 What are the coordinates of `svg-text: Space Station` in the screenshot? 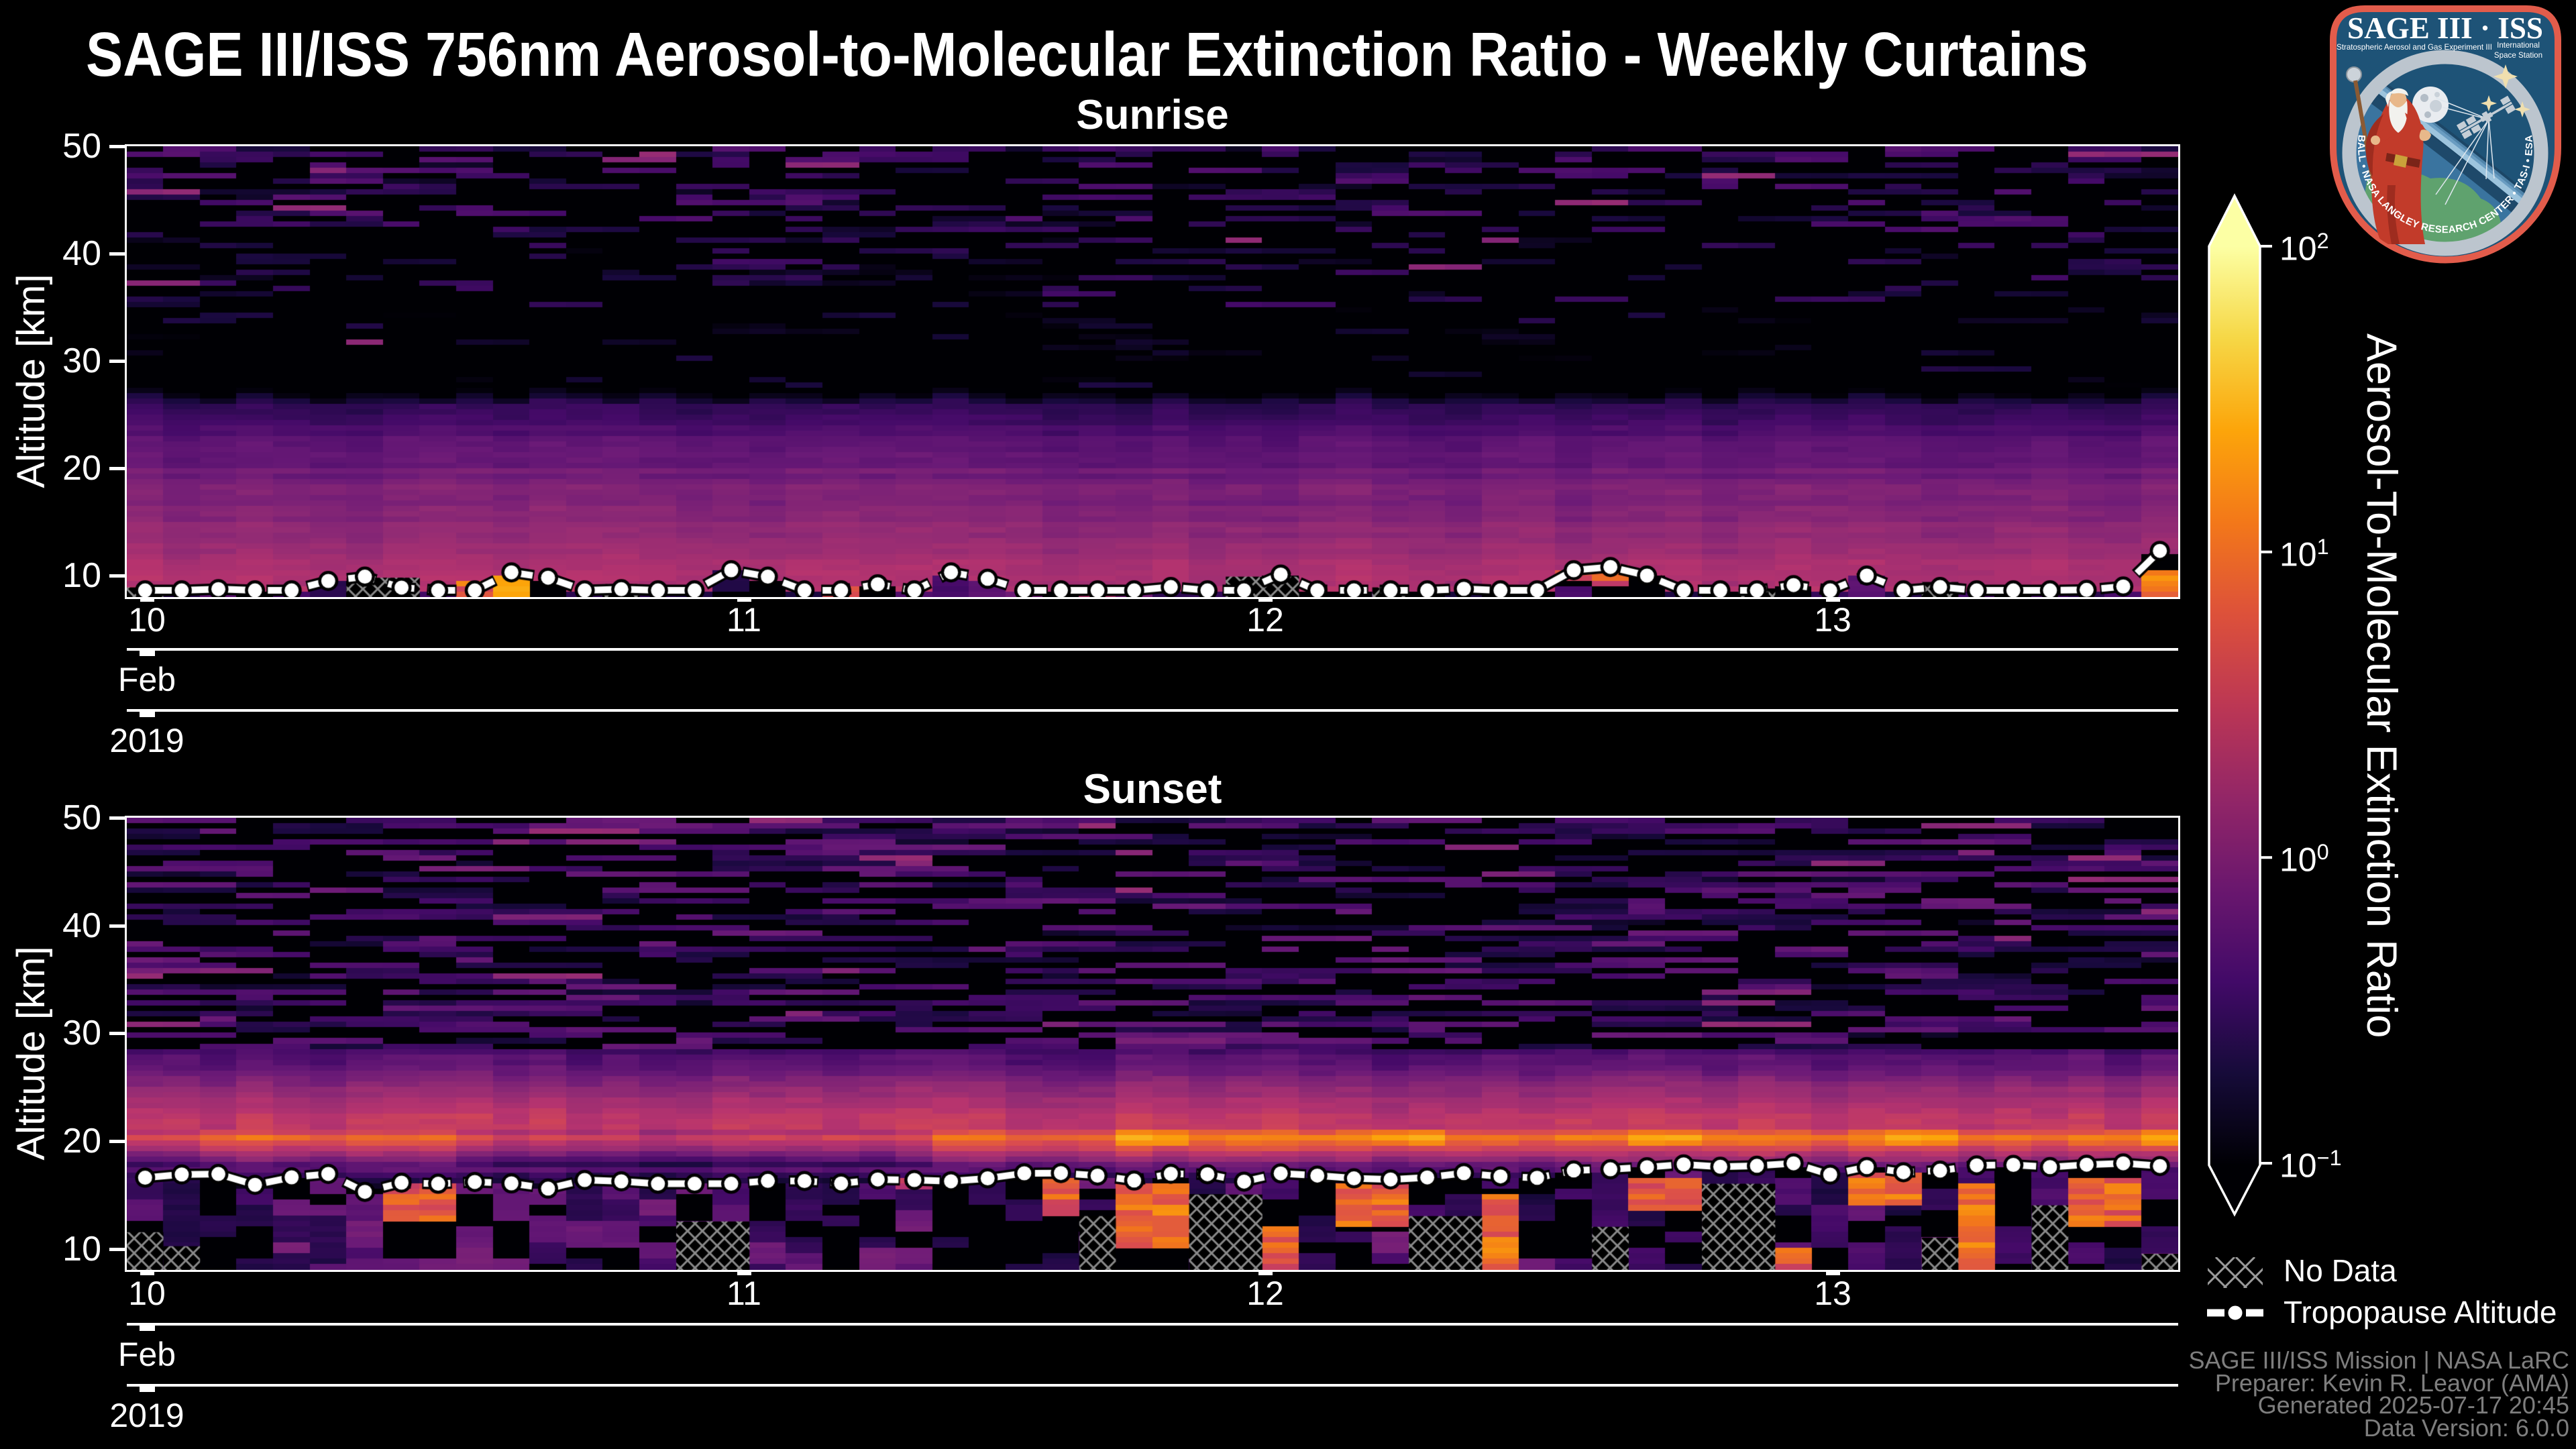 It's located at (2518, 55).